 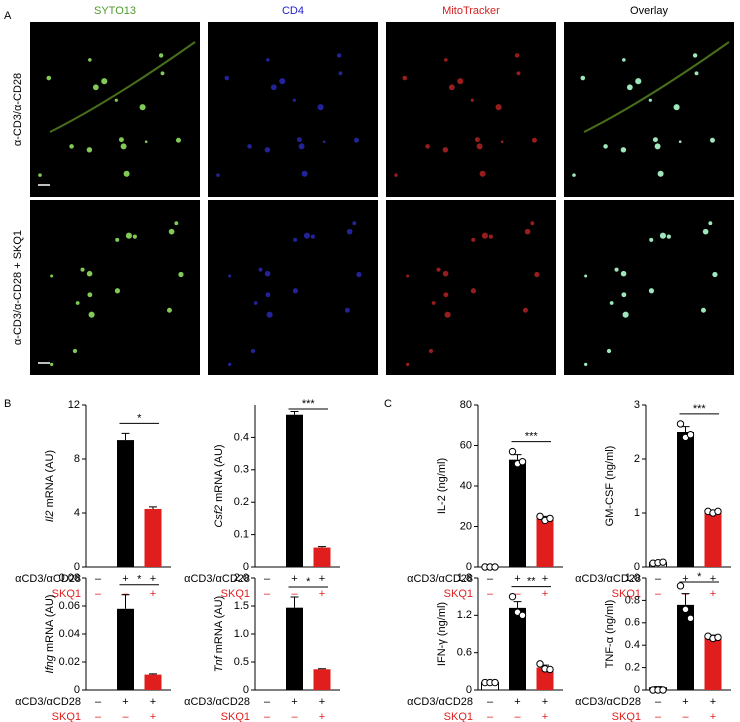 What do you see at coordinates (293, 11) in the screenshot?
I see `column-header: CD4` at bounding box center [293, 11].